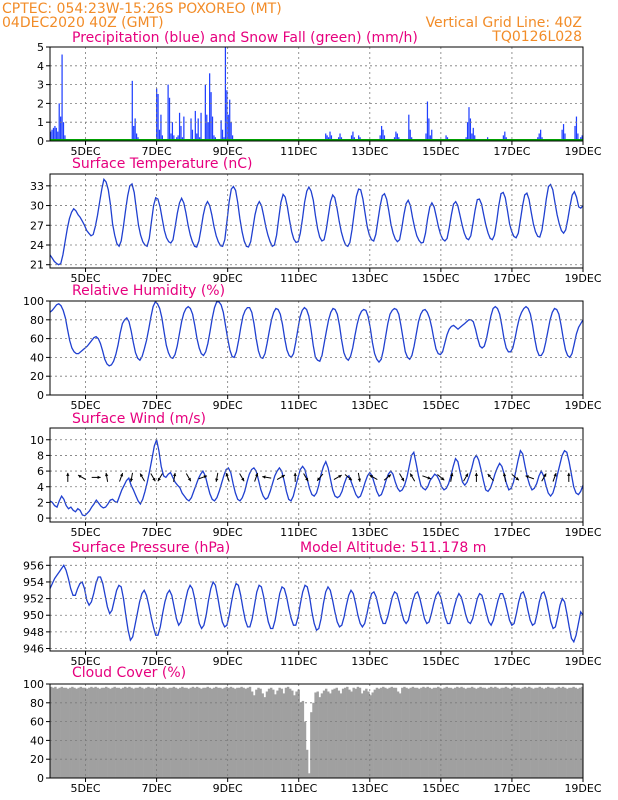 The image size is (618, 800). What do you see at coordinates (228, 788) in the screenshot?
I see `x-tick-label: 9DEC` at bounding box center [228, 788].